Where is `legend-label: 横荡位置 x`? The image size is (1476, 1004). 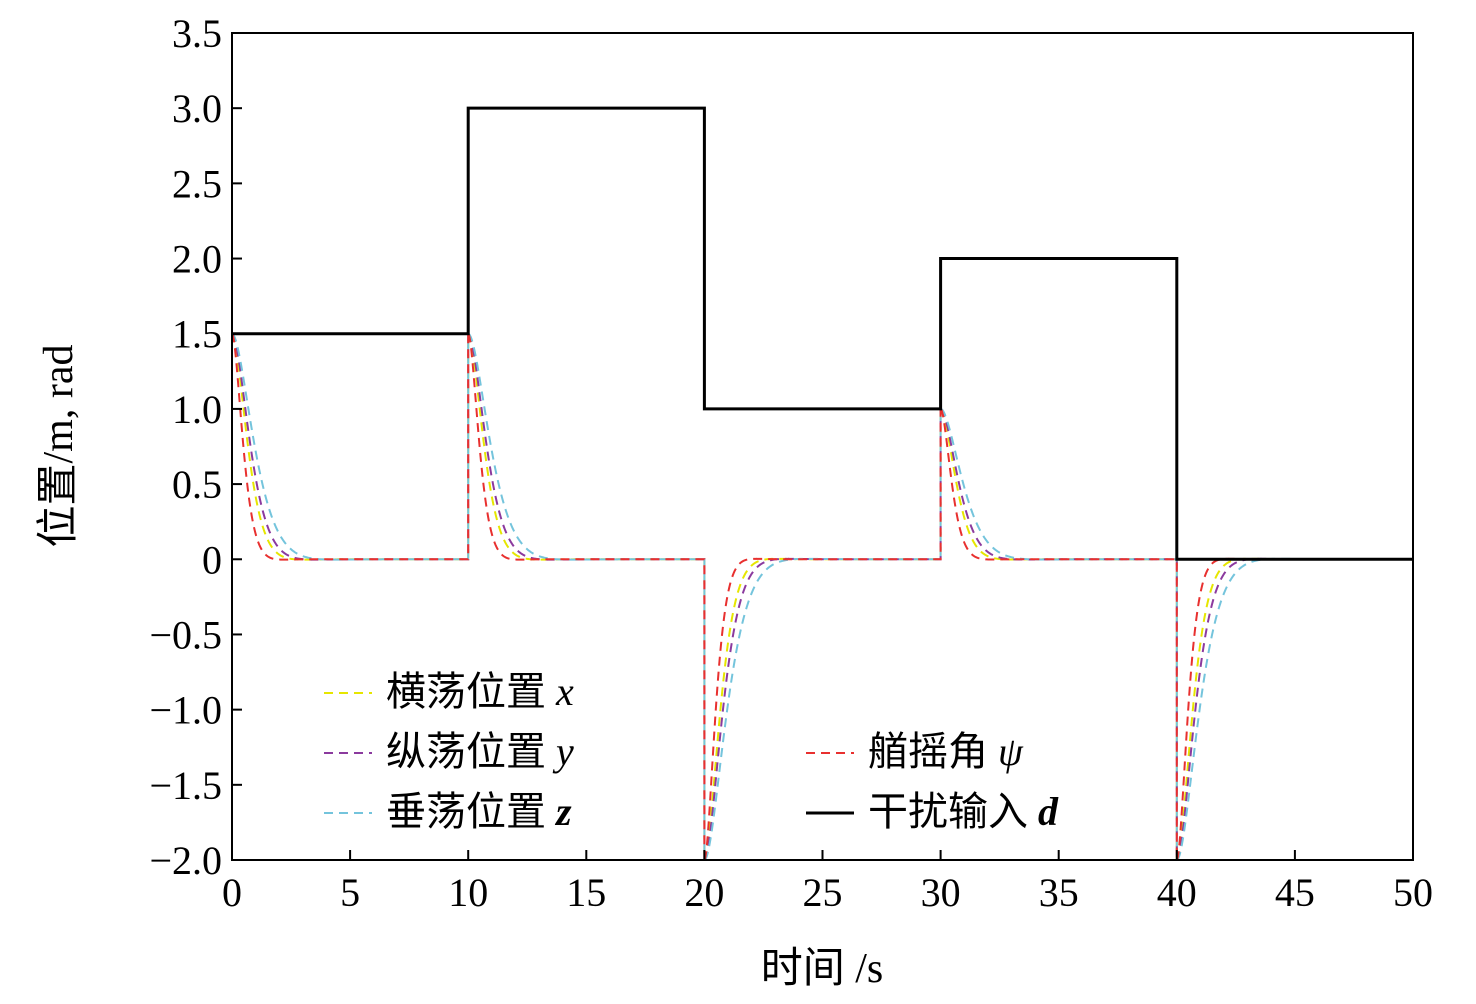 legend-label: 横荡位置 x is located at coordinates (480, 691).